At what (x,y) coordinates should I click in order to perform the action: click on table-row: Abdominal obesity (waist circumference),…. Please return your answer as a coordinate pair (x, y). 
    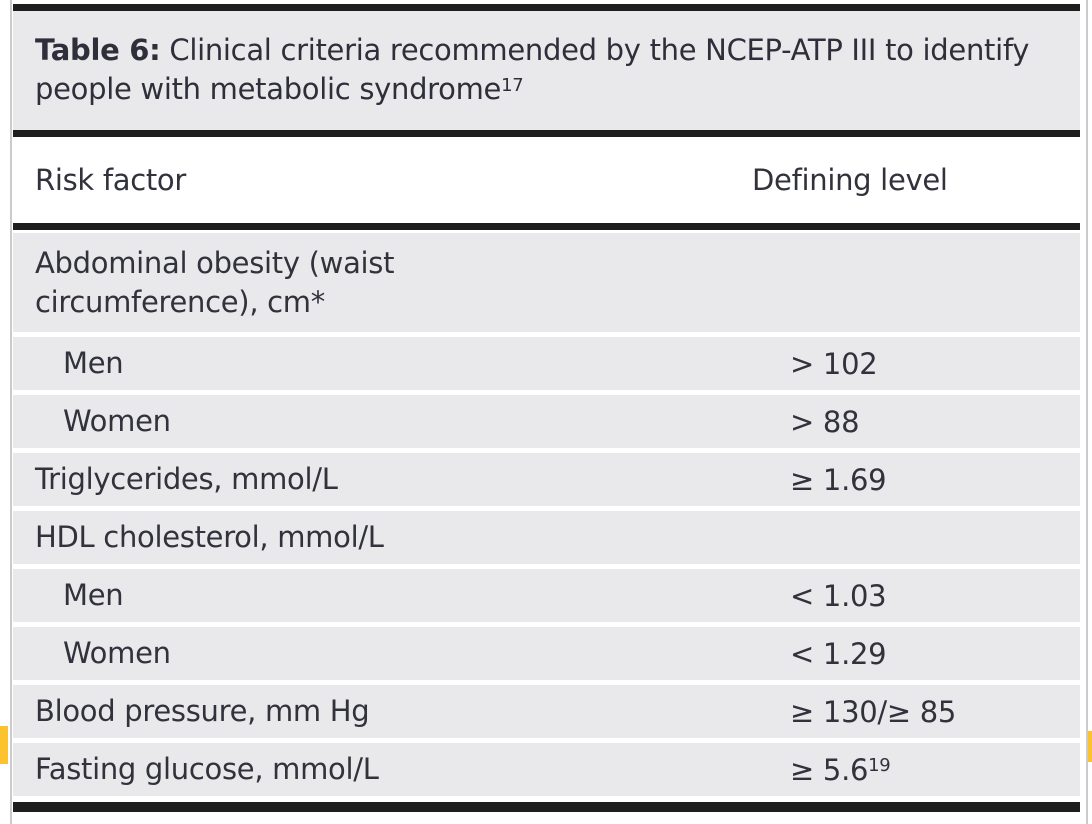
    Looking at the image, I should click on (546, 282).